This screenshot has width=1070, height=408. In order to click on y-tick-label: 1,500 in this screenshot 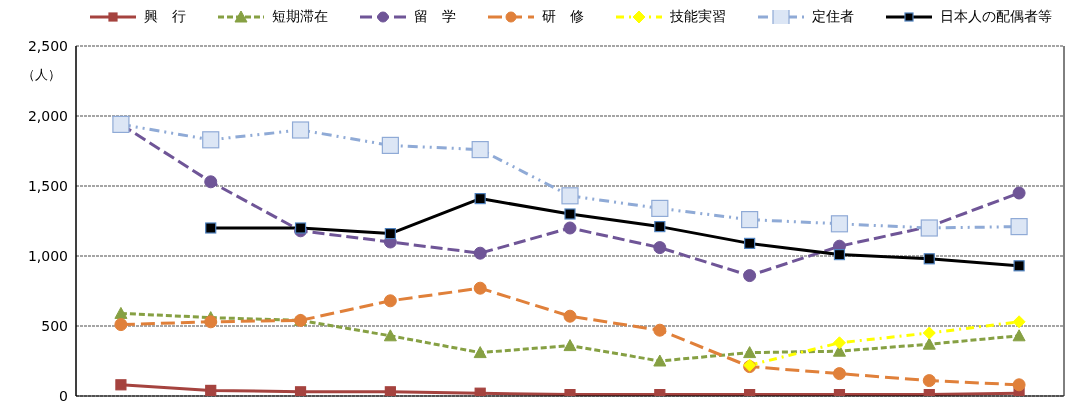, I will do `click(47, 185)`.